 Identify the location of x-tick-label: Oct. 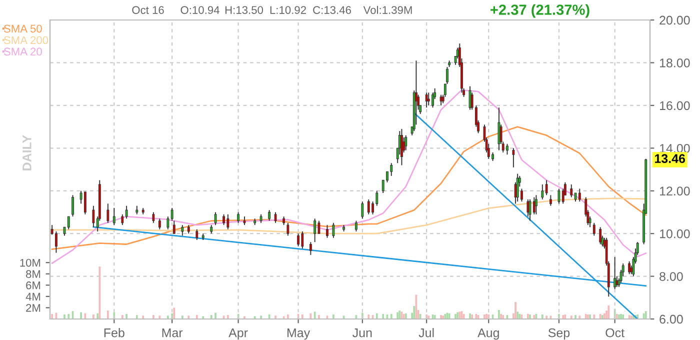
(615, 333).